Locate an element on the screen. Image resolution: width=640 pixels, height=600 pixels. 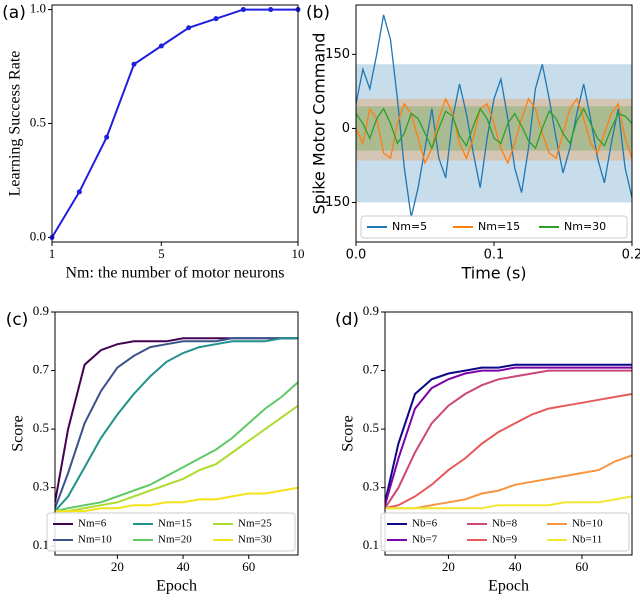
legend-label: Nb=10 is located at coordinates (587, 524).